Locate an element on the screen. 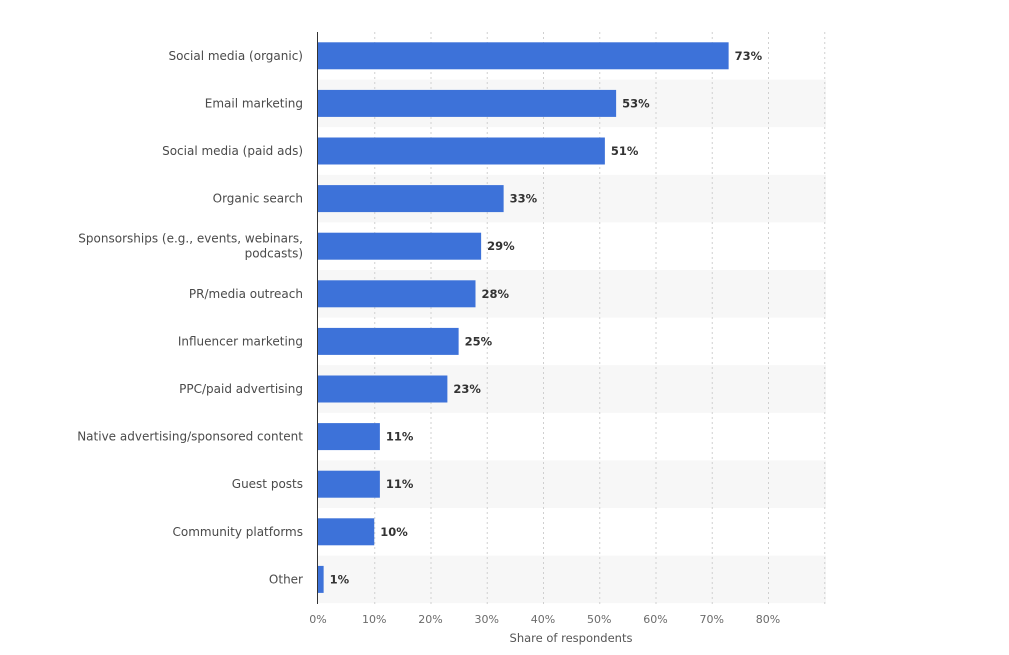 This screenshot has width=1009, height=655. value-label: 10% is located at coordinates (394, 532).